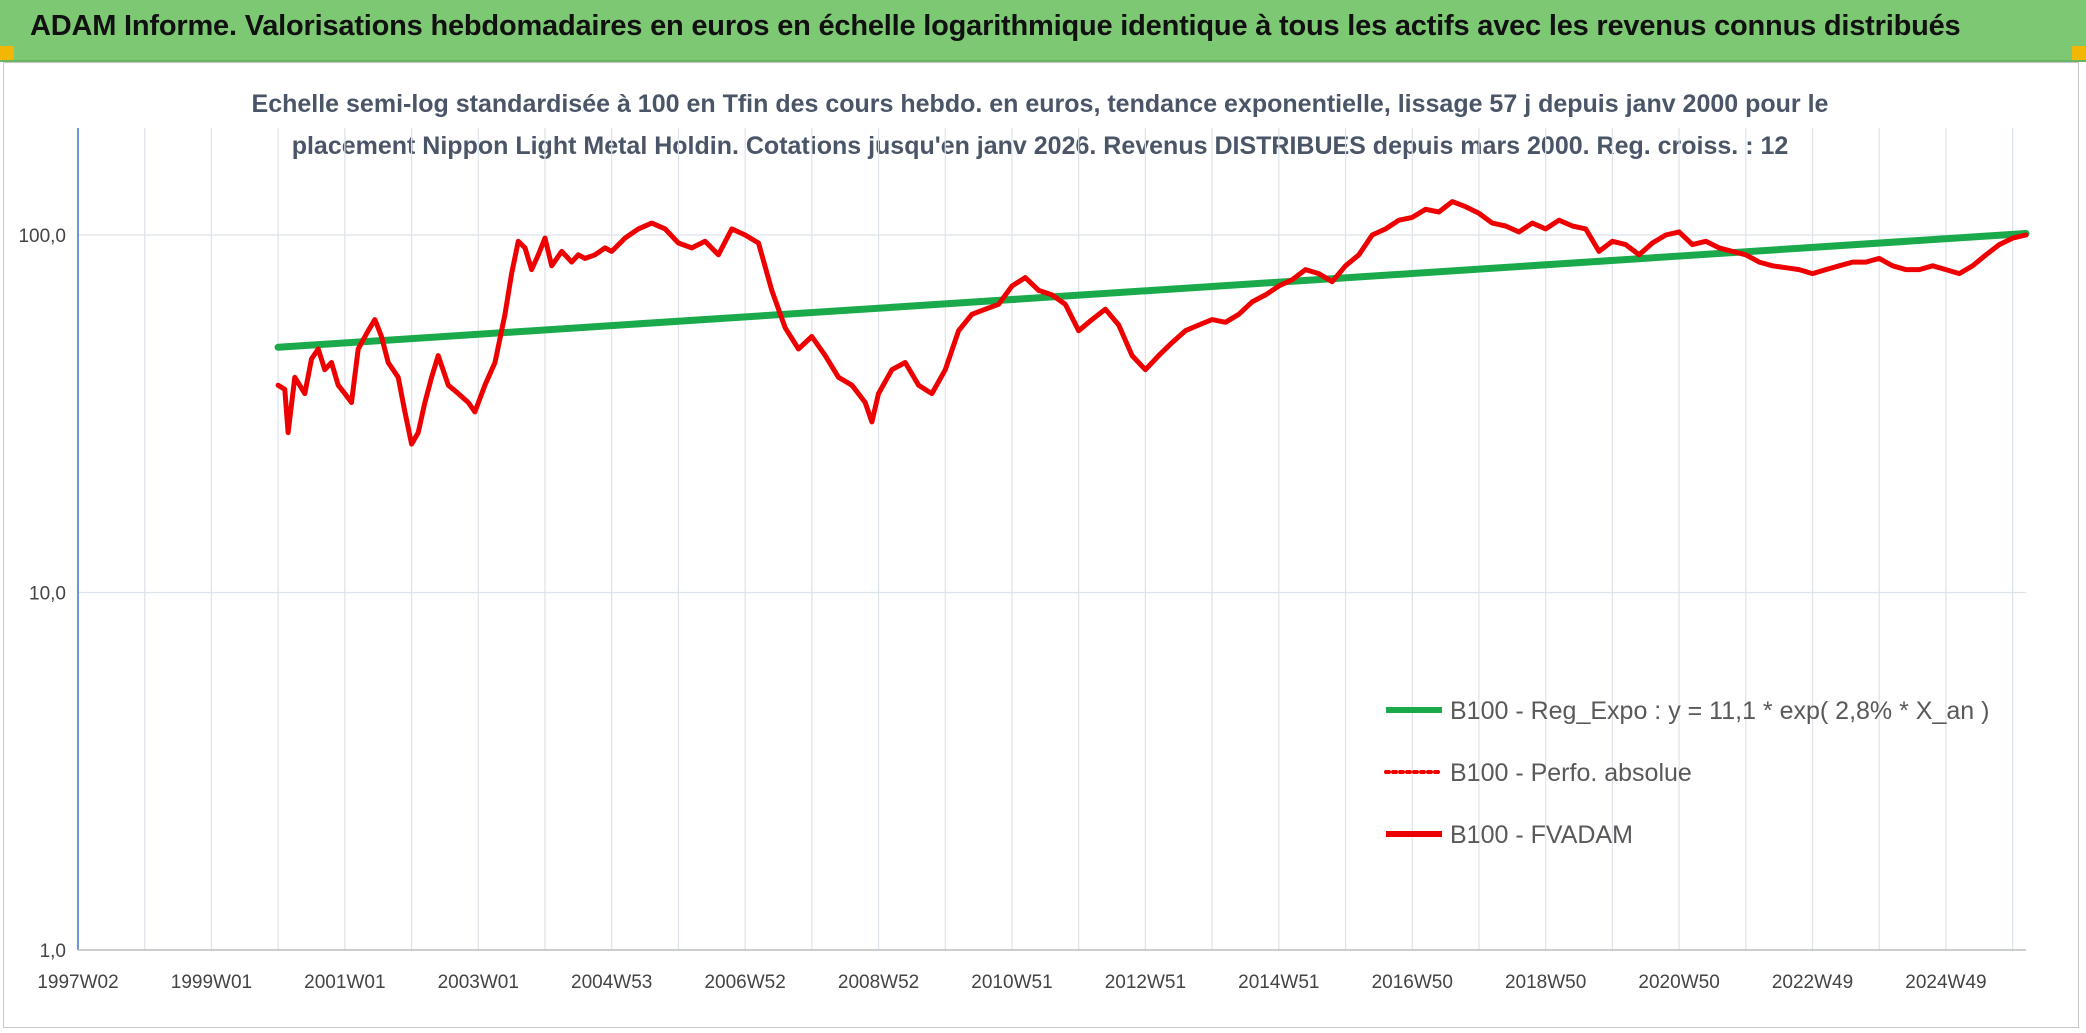 This screenshot has height=1033, width=2086. What do you see at coordinates (2079, 53) in the screenshot?
I see `corner-marker-right` at bounding box center [2079, 53].